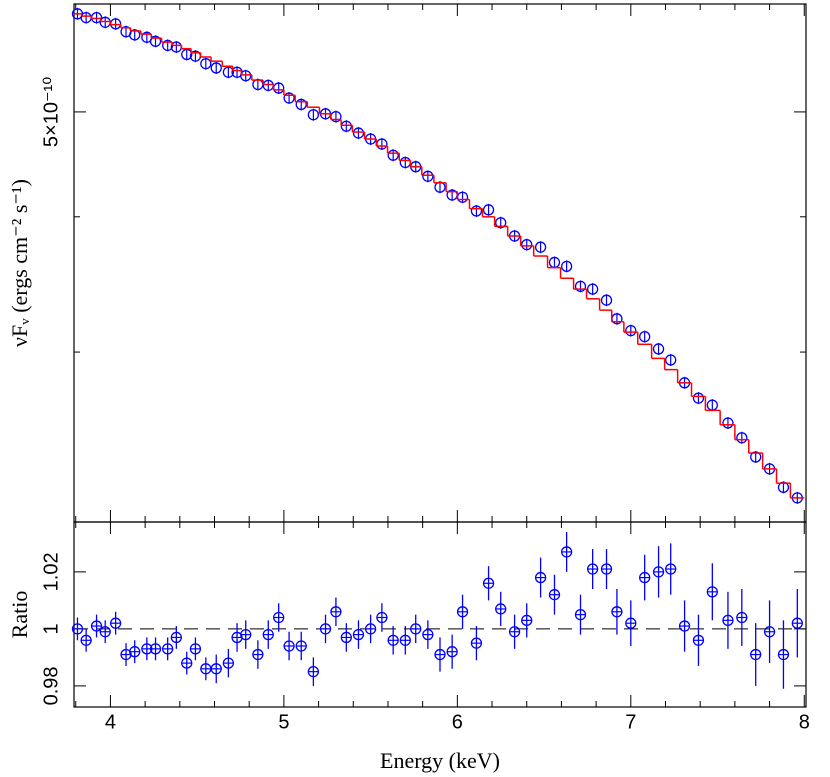 The height and width of the screenshot is (777, 830). I want to click on y-tick-label: 5×10⁻¹⁰, so click(51, 112).